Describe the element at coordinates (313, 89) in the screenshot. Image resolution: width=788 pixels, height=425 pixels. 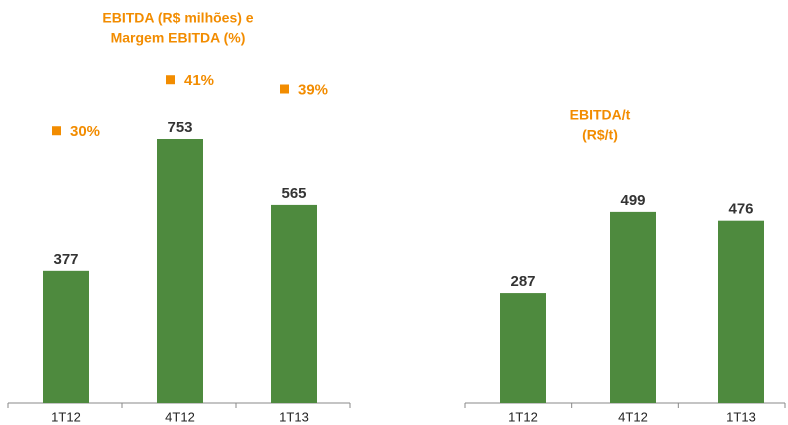
I see `margin-label: 39%` at that location.